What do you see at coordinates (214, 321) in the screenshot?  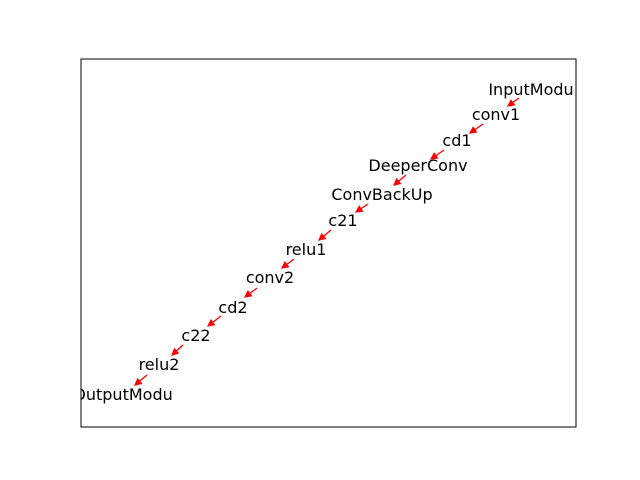 I see `edge-arrow-n8-to-n9` at bounding box center [214, 321].